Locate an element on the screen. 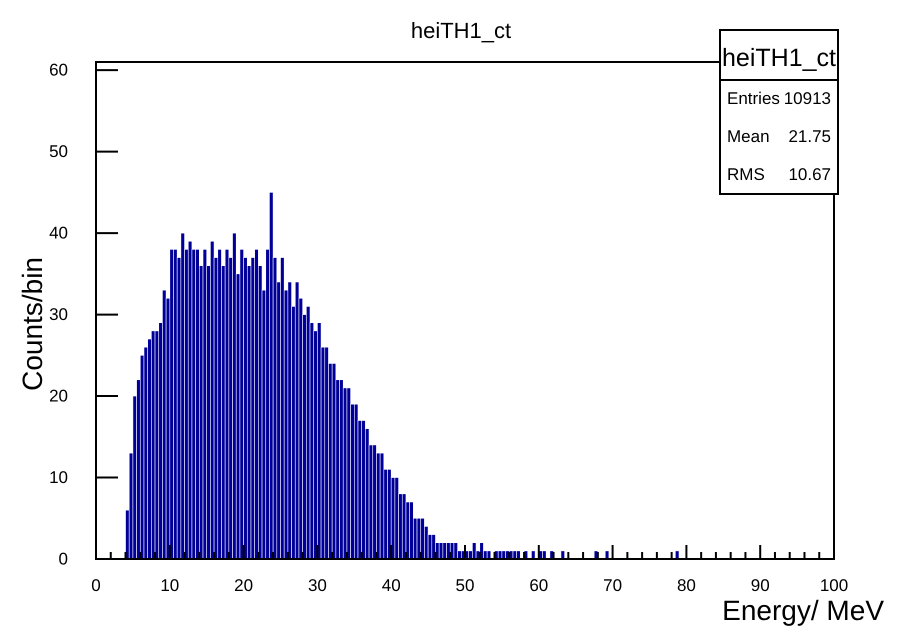 This screenshot has height=627, width=906. x-tick-label: 100 is located at coordinates (834, 586).